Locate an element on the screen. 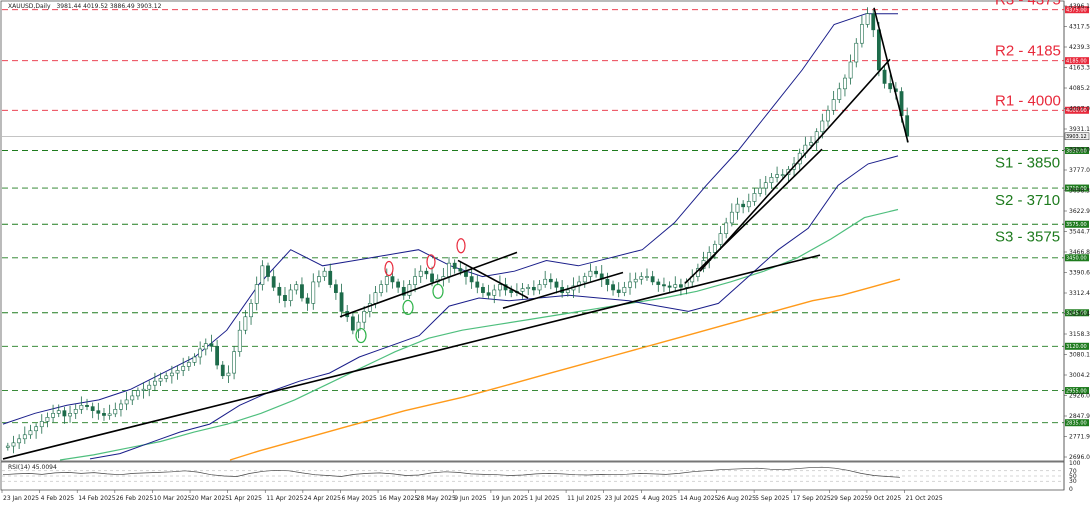 The height and width of the screenshot is (505, 1090). level-price-tag-text: 4185.00 is located at coordinates (1076, 61).